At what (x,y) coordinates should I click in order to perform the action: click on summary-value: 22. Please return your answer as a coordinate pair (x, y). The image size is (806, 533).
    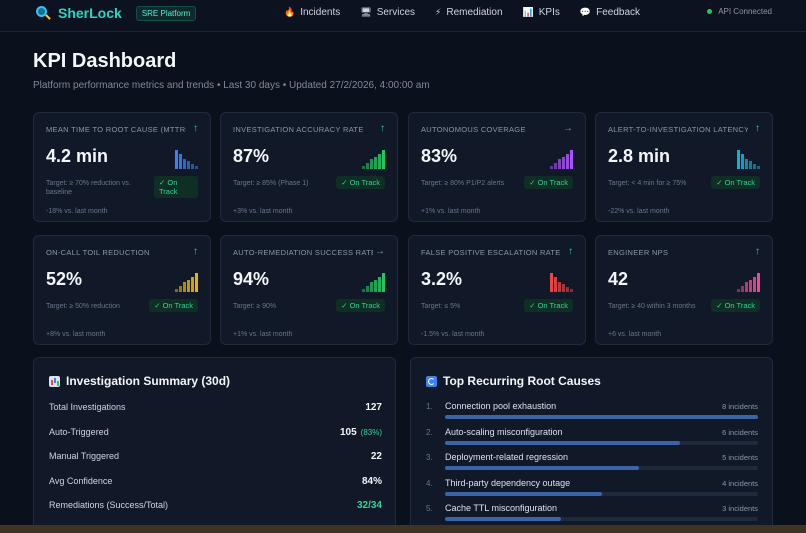
    Looking at the image, I should click on (376, 456).